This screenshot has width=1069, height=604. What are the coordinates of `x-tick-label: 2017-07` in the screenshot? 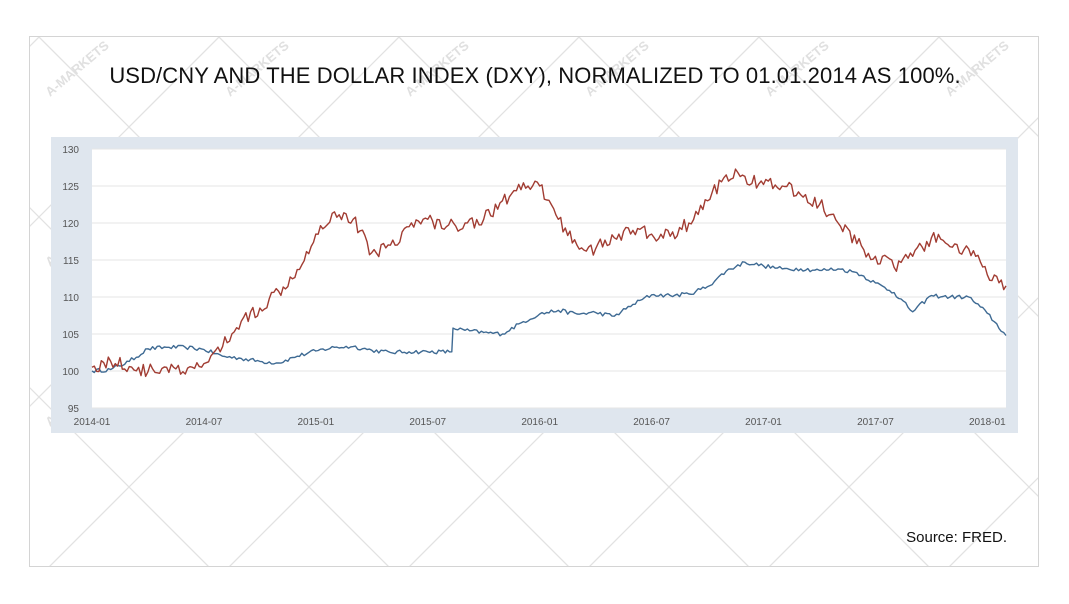 It's located at (875, 422).